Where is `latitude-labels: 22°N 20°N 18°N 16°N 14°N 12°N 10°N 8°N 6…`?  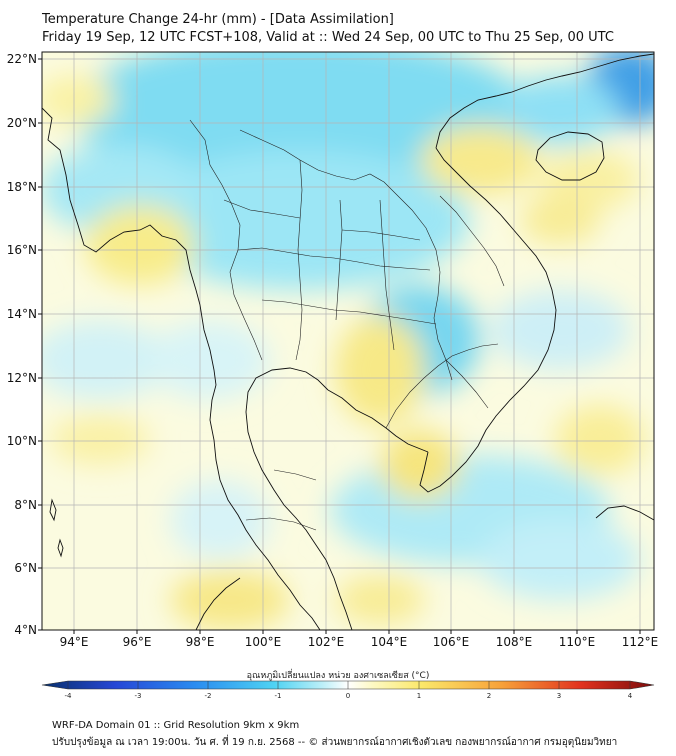
latitude-labels: 22°N 20°N 18°N 16°N 14°N 12°N 10°N 8°N 6… is located at coordinates (22, 344).